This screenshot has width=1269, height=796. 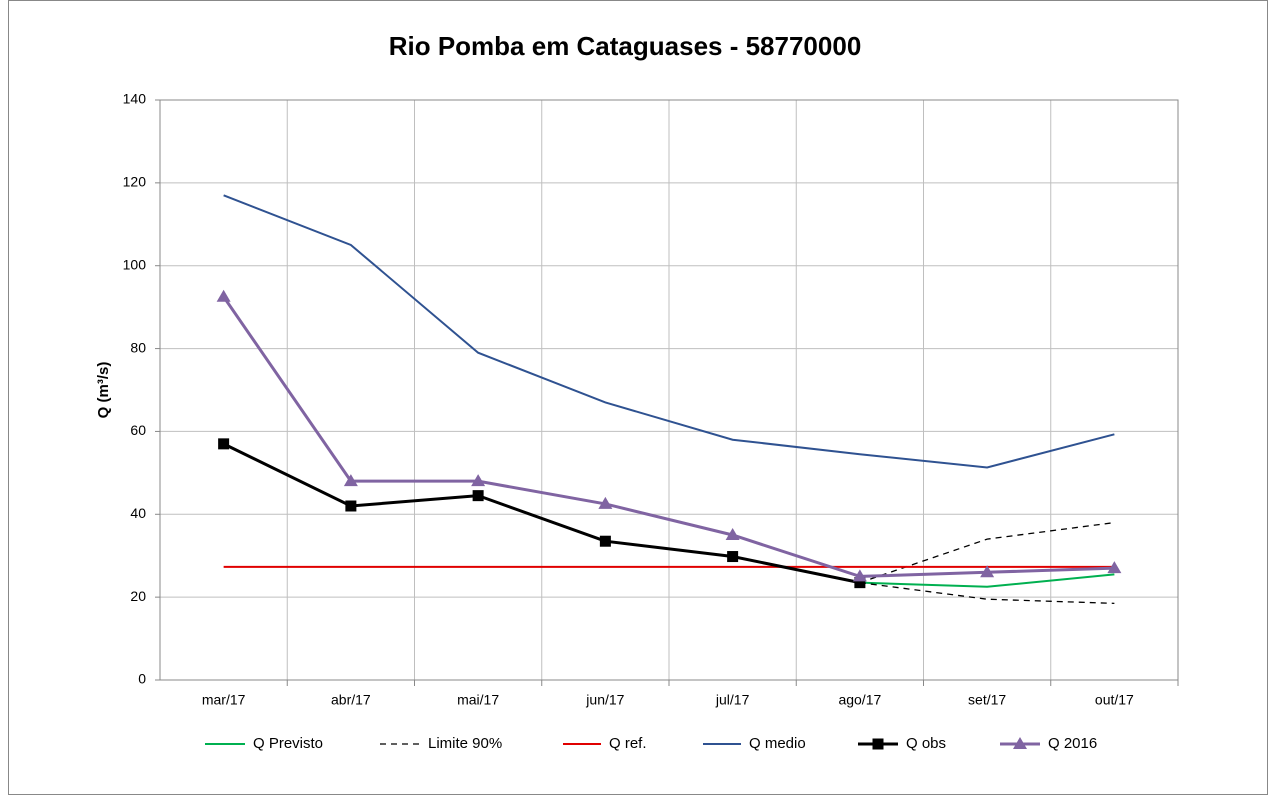 I want to click on x-tick-label: mar/17, so click(x=224, y=700).